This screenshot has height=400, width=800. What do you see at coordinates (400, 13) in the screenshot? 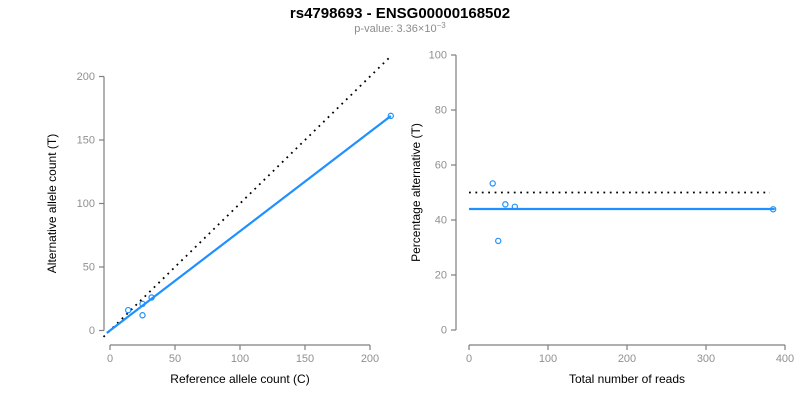
I see `plot-title: rs4798693 - ENSG00000168502` at bounding box center [400, 13].